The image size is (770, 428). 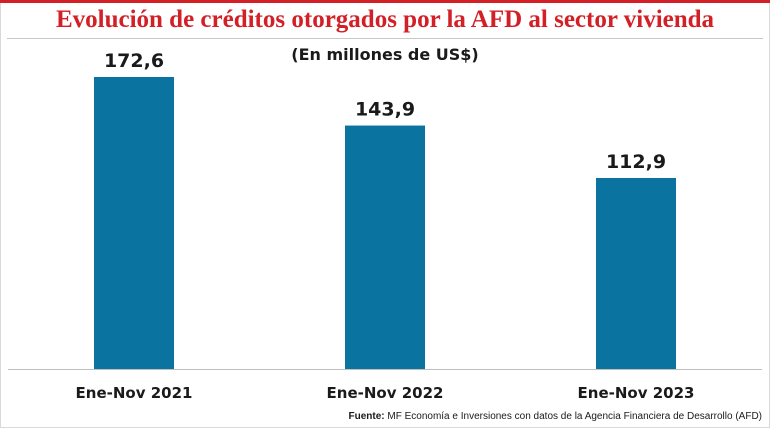 I want to click on chart-subtitle: (En millones de US$), so click(x=385, y=54).